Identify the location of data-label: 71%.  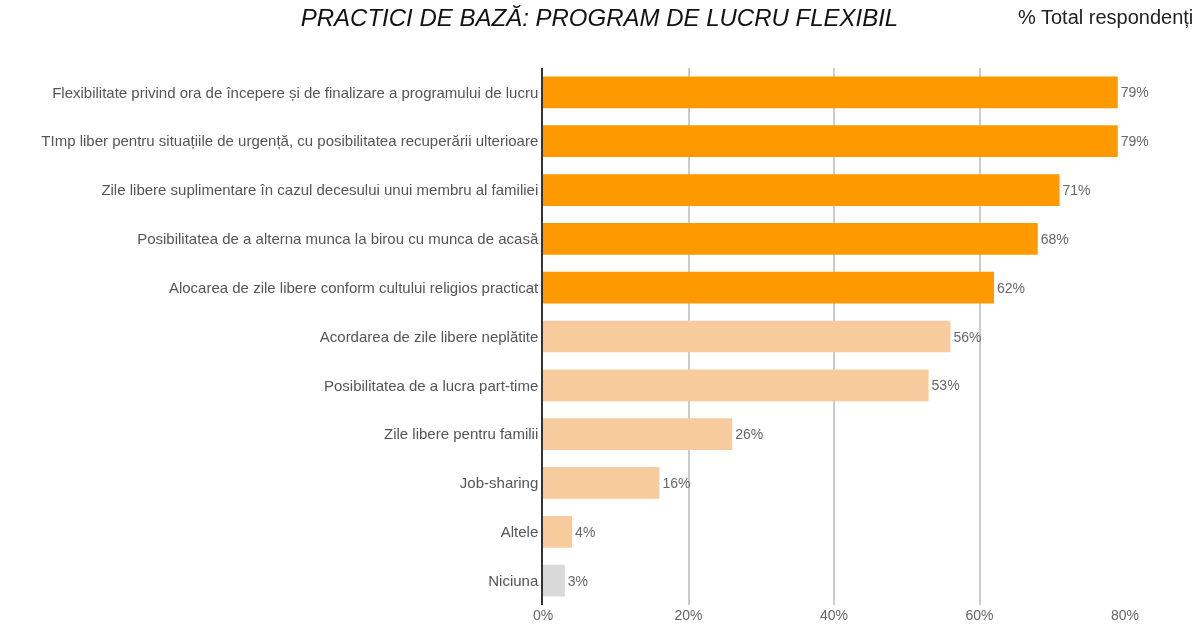
(1076, 190).